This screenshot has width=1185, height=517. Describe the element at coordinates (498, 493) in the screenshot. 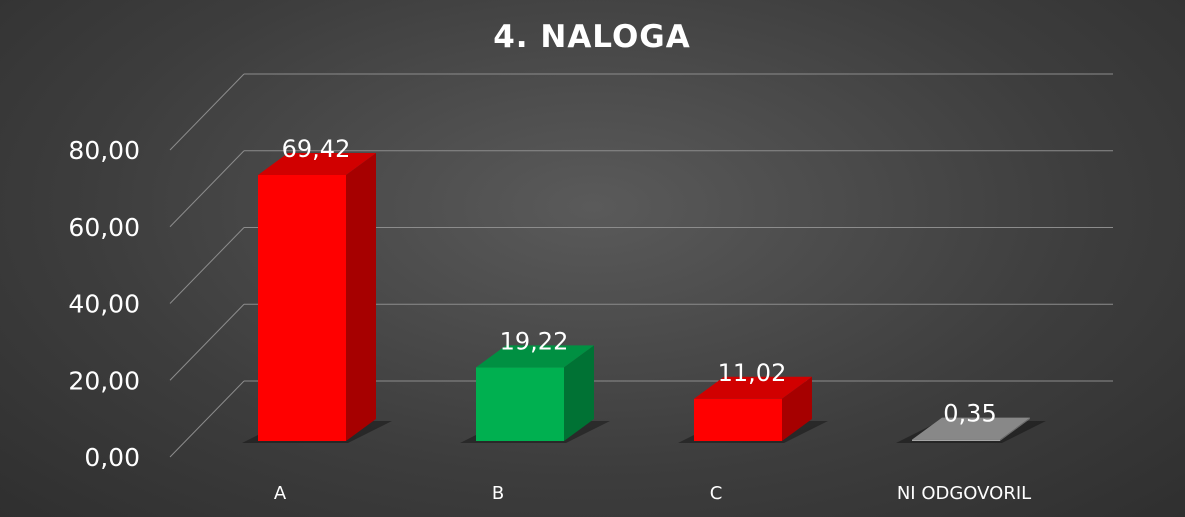

I see `category-label: B` at that location.